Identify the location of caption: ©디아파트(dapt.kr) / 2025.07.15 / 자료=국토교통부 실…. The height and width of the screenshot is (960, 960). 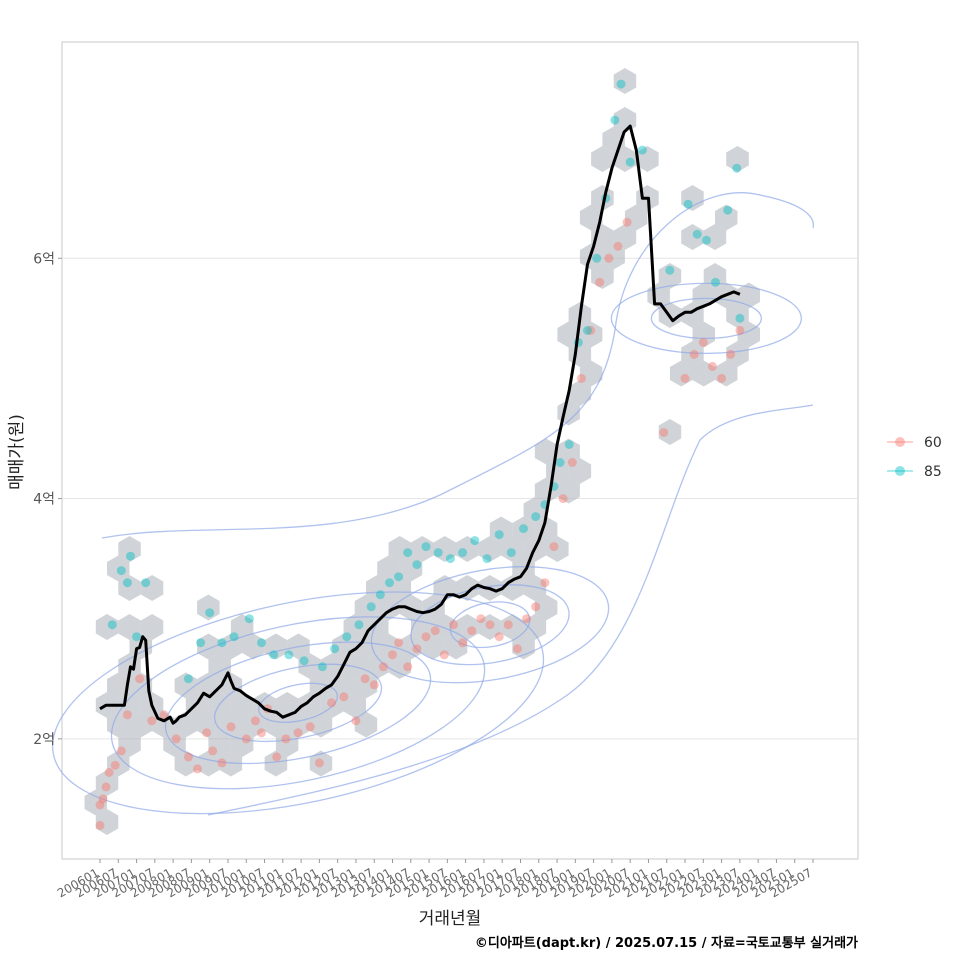
(666, 943).